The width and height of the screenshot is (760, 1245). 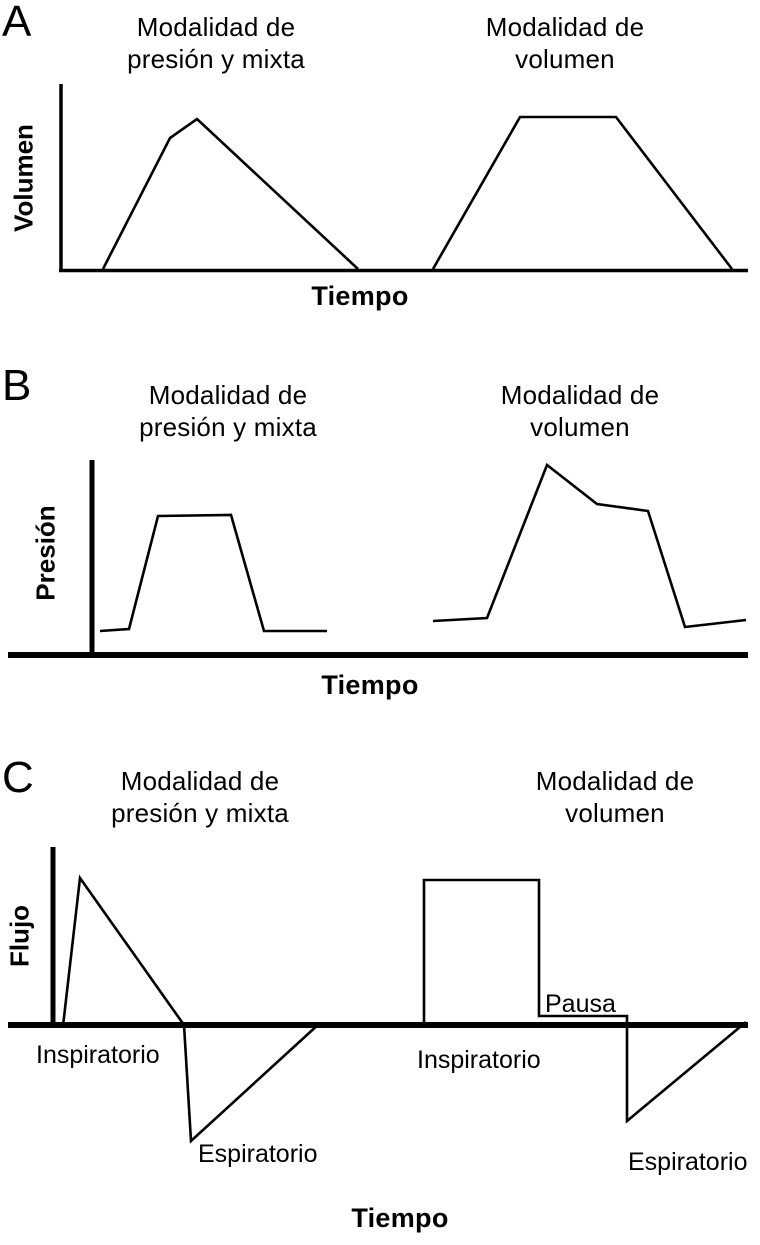 I want to click on panel-c-title-right: Modalidad de volumen, so click(x=615, y=797).